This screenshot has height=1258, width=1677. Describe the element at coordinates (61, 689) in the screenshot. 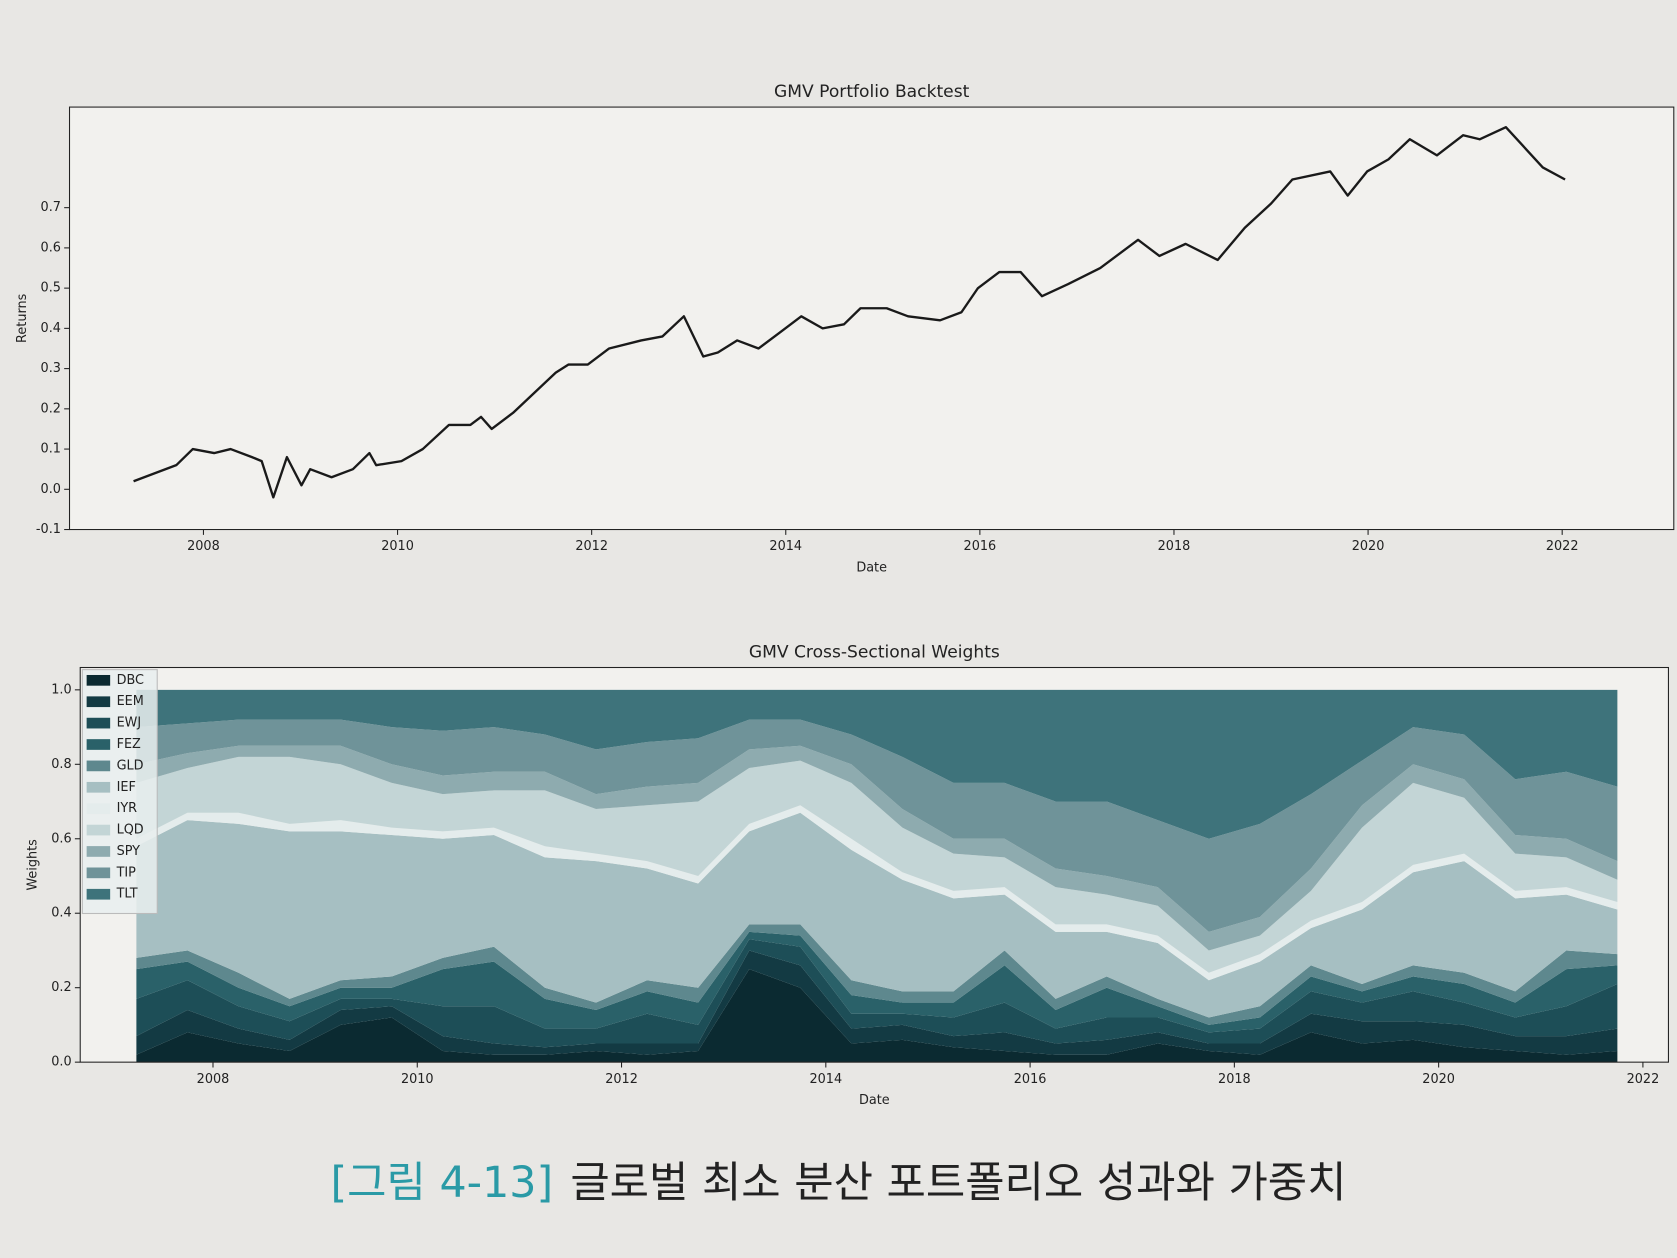

I see `y-tick-label: 1.0` at that location.